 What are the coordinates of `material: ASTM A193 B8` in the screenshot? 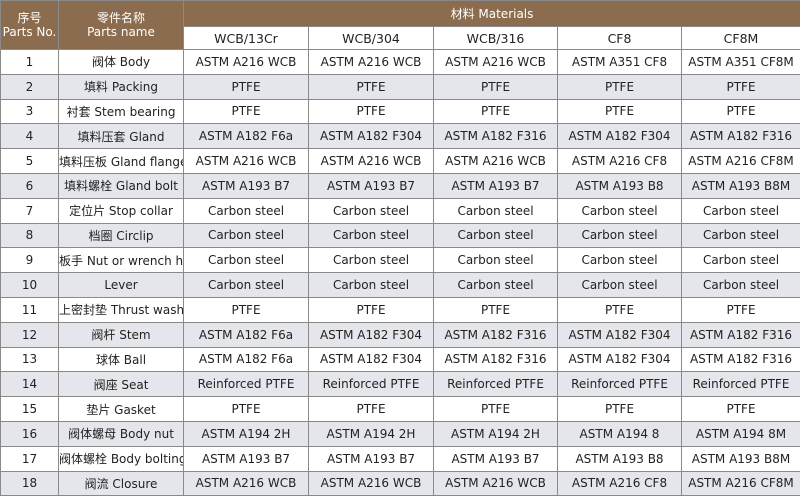 It's located at (619, 458).